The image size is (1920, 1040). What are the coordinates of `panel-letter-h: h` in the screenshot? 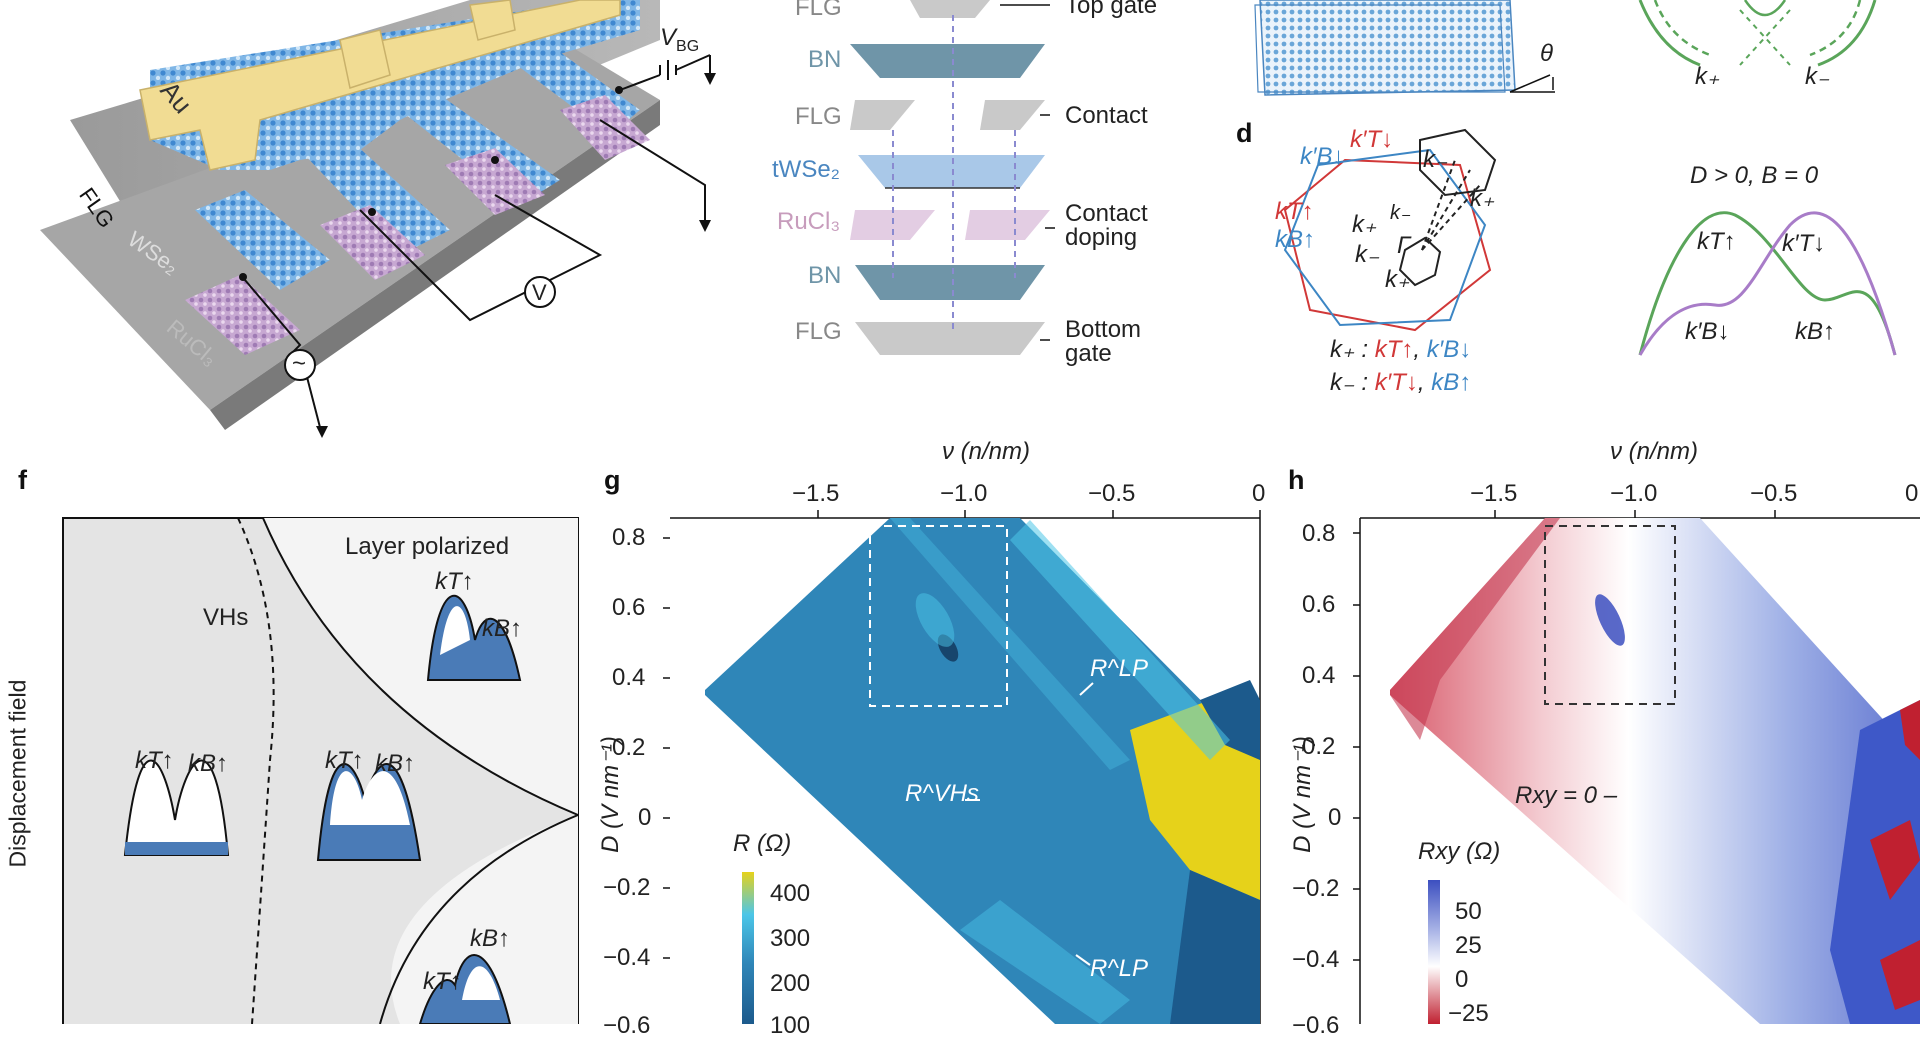 It's located at (1296, 480).